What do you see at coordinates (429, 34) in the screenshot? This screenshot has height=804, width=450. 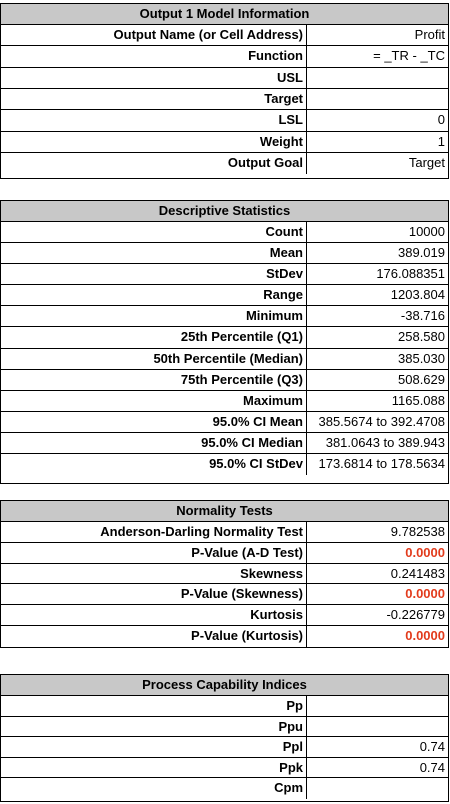 I see `row-value: Profit` at bounding box center [429, 34].